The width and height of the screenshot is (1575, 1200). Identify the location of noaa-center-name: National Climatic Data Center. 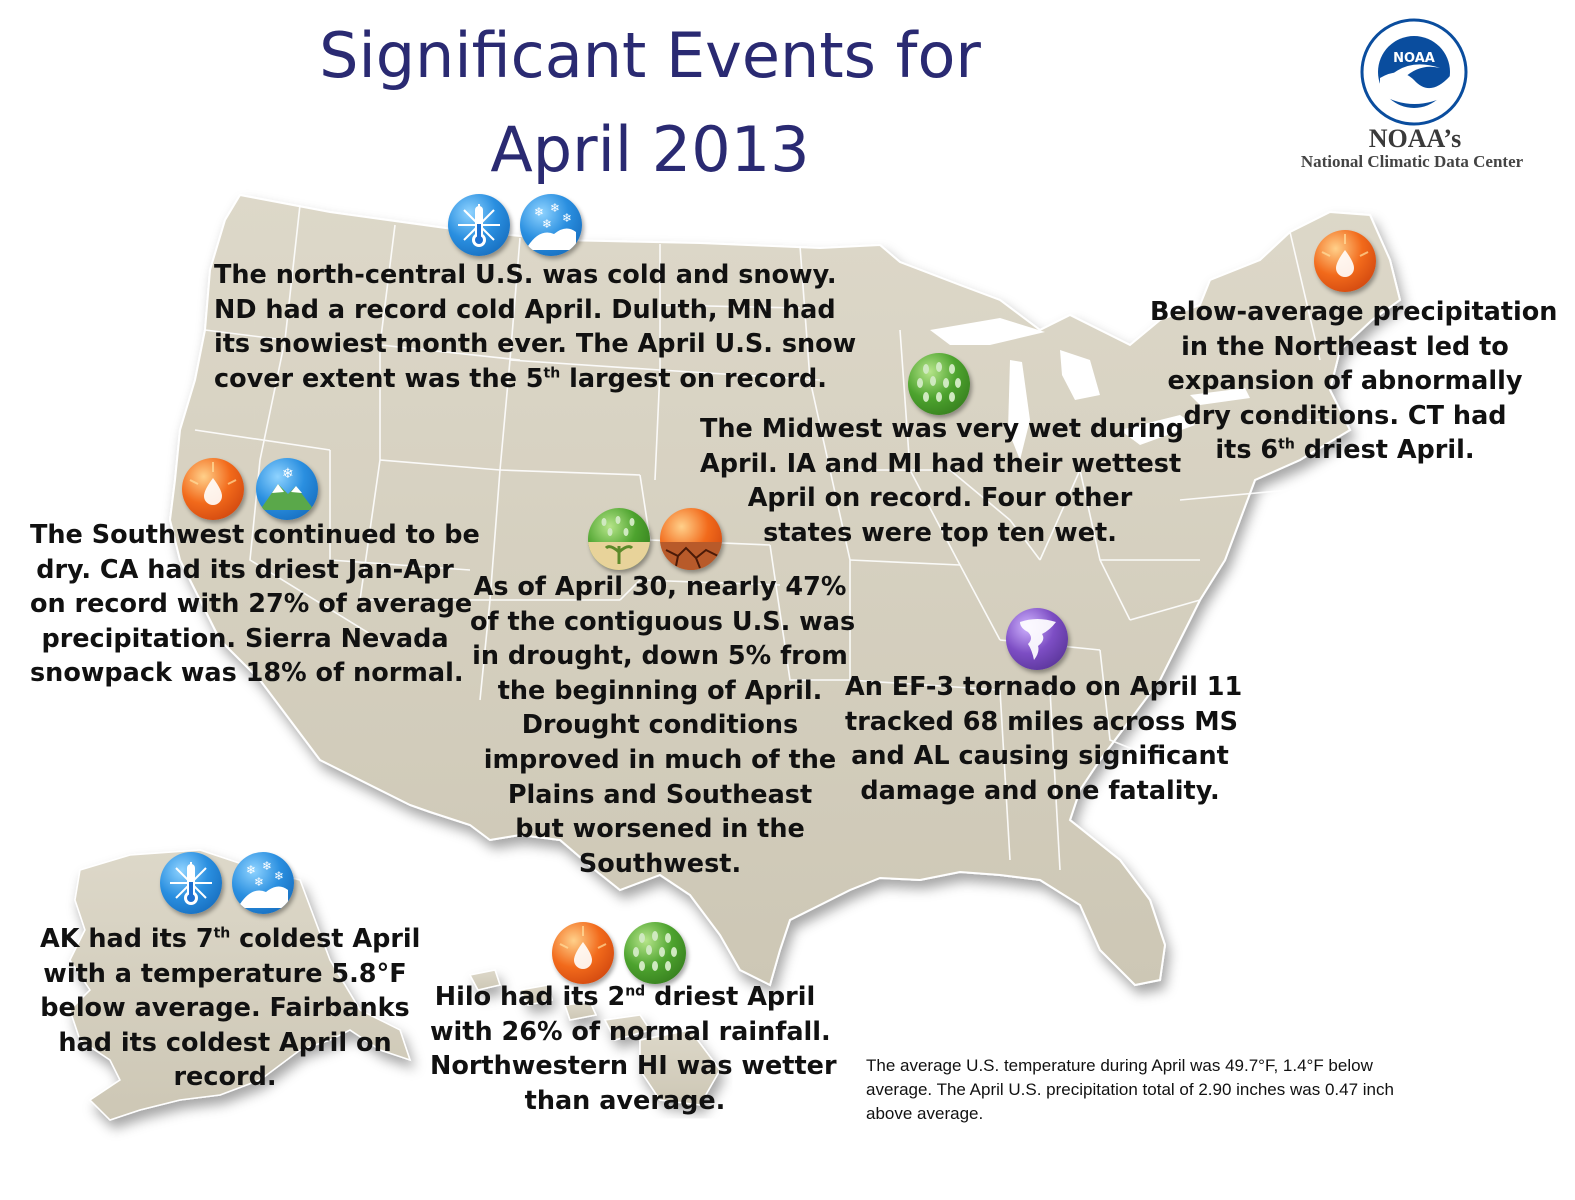
(1412, 161).